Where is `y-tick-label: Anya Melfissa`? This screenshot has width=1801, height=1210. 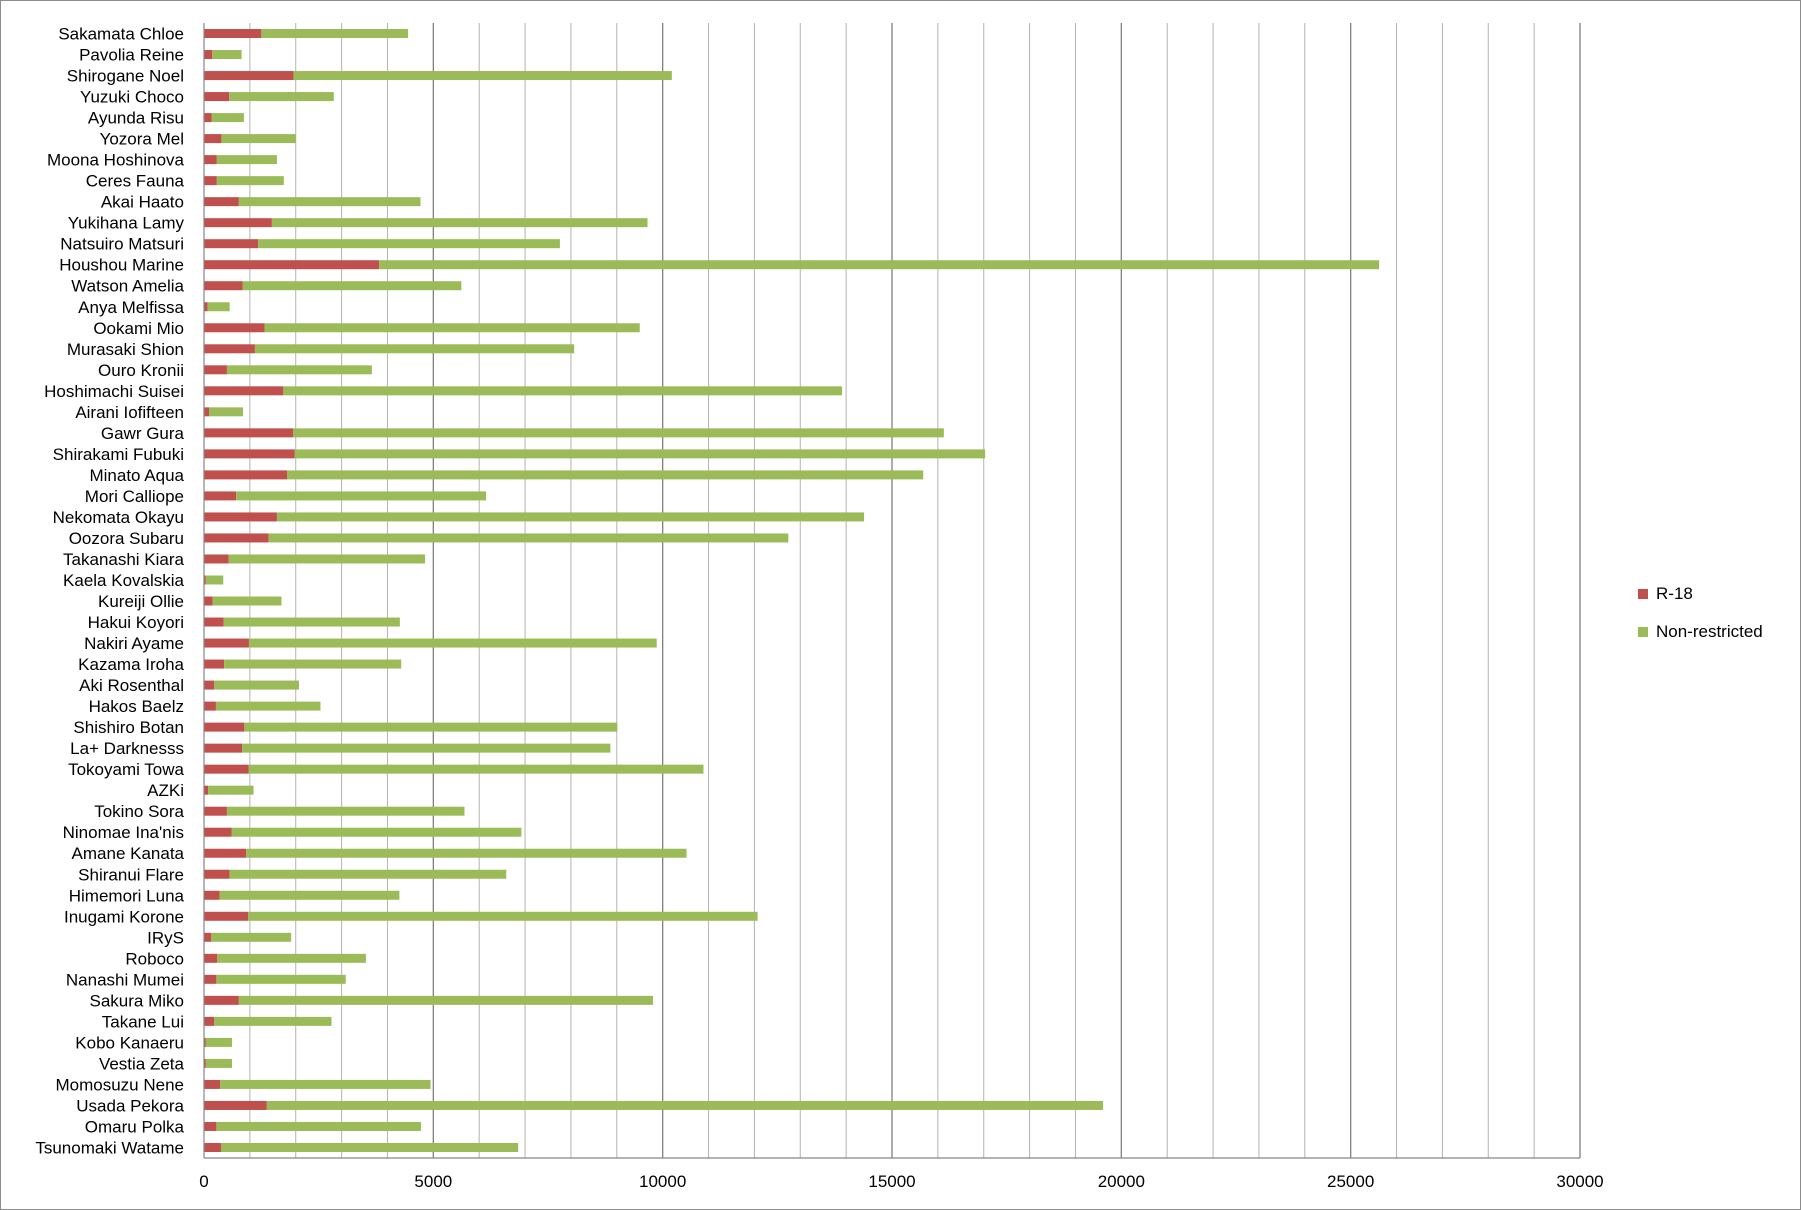 y-tick-label: Anya Melfissa is located at coordinates (131, 307).